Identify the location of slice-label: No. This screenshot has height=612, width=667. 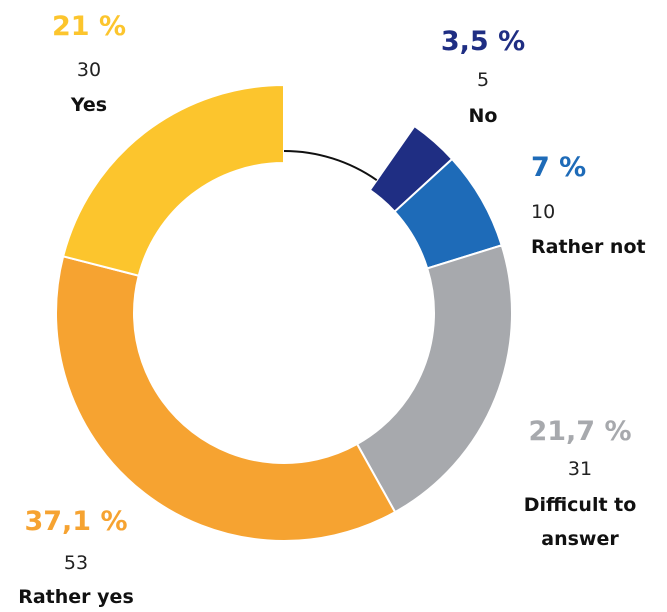
(483, 116).